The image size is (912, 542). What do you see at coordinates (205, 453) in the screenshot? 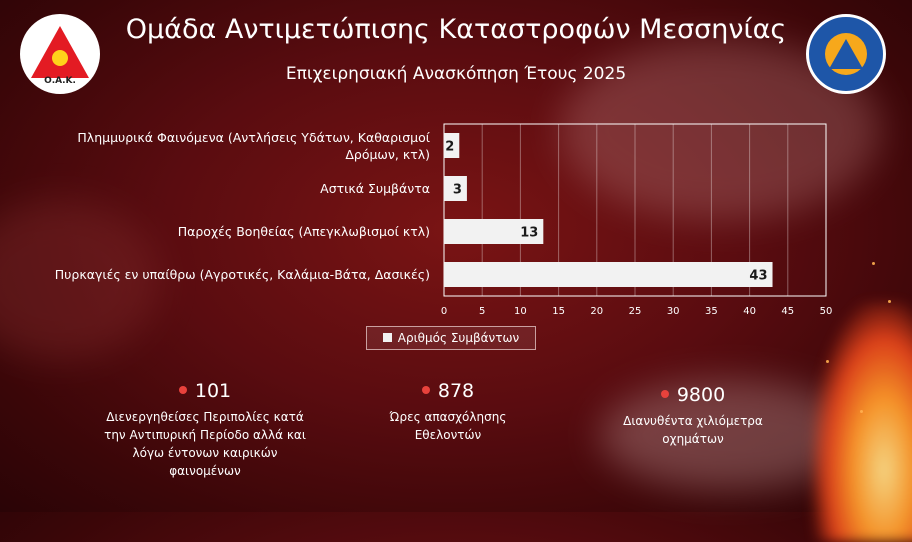
I see `kpi-label-line: λόγω έντονων καιρικών` at bounding box center [205, 453].